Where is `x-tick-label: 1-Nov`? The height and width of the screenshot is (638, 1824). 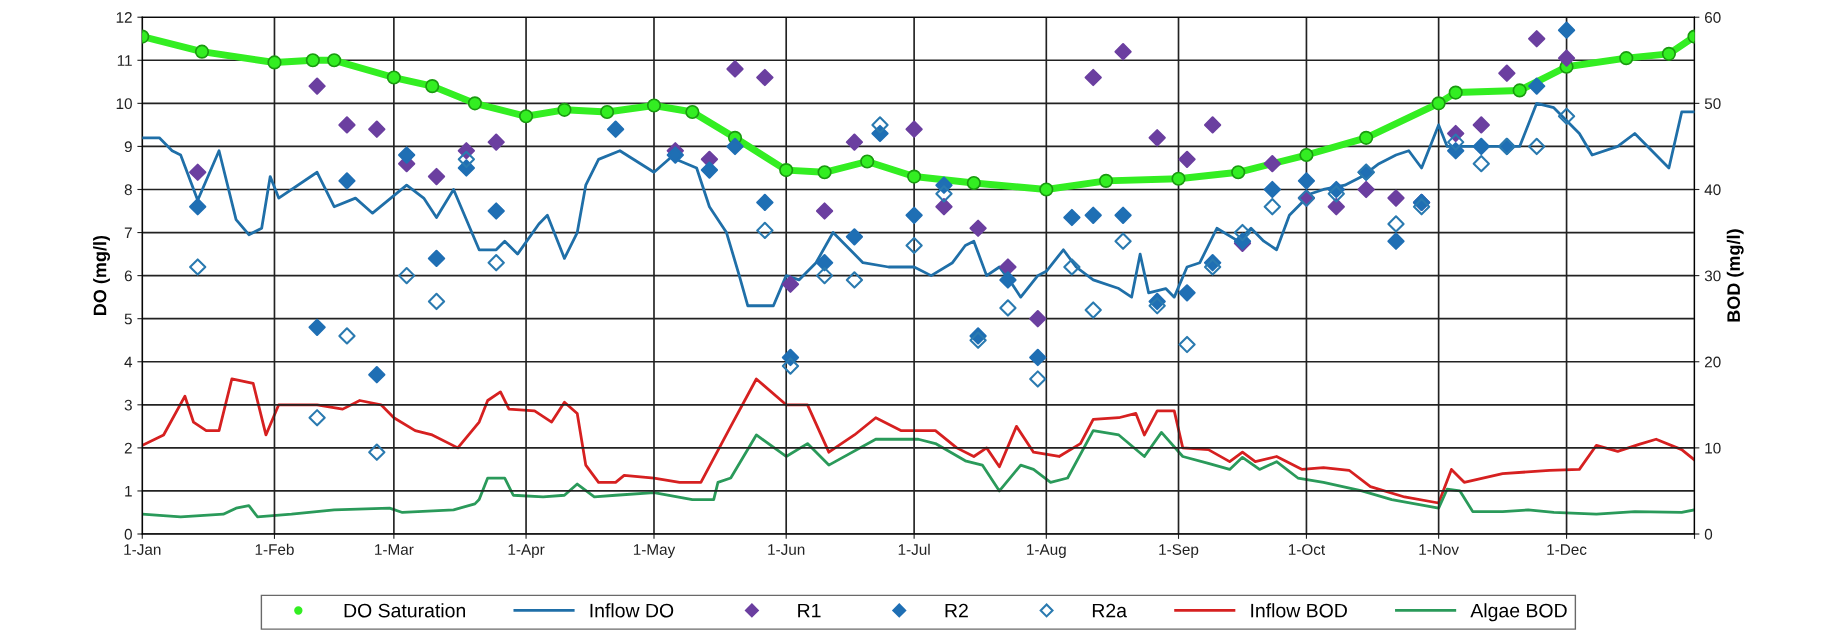 x-tick-label: 1-Nov is located at coordinates (1439, 549).